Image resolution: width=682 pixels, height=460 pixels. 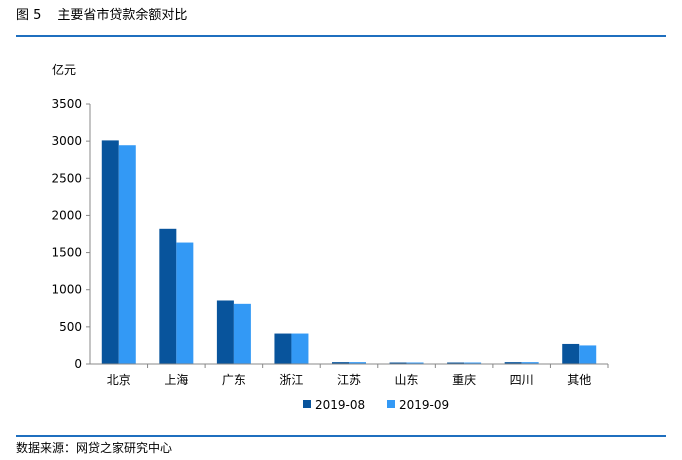 I want to click on bar-其他-2019-08, so click(x=571, y=353).